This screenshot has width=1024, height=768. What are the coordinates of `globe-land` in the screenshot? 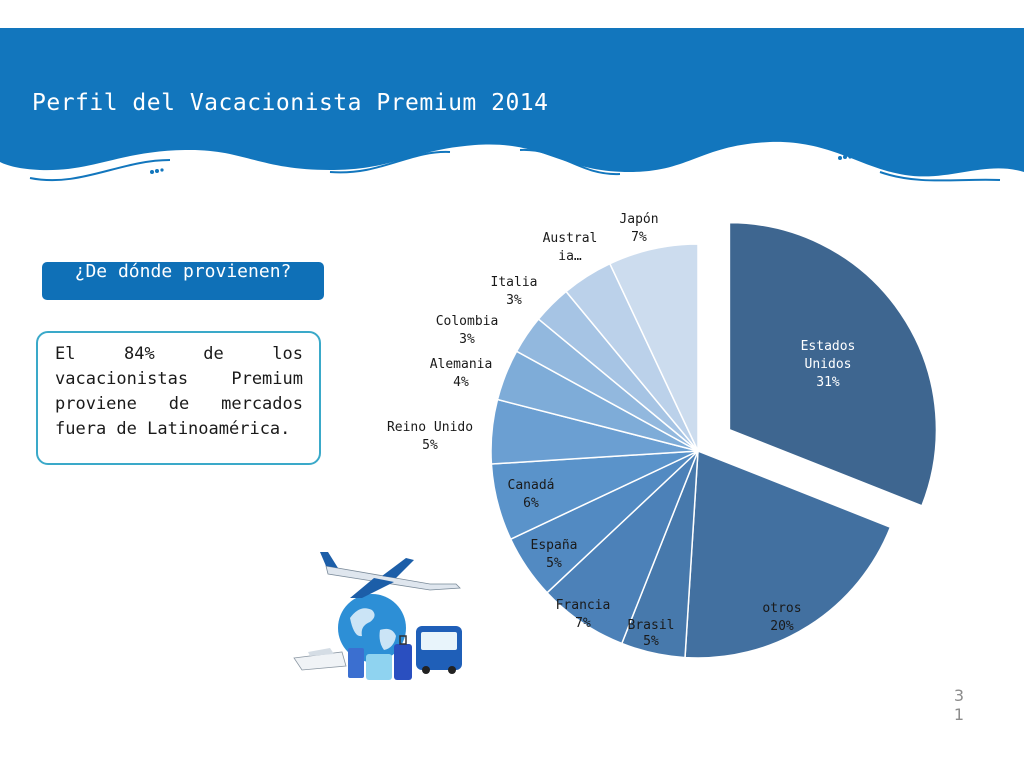 It's located at (373, 629).